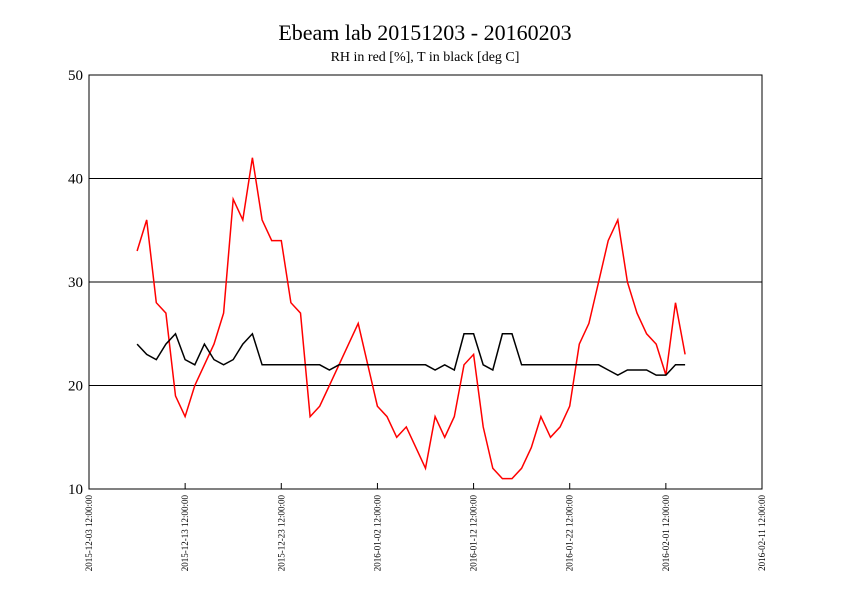 The height and width of the screenshot is (600, 842). Describe the element at coordinates (75, 387) in the screenshot. I see `y-tick-label: 20` at that location.